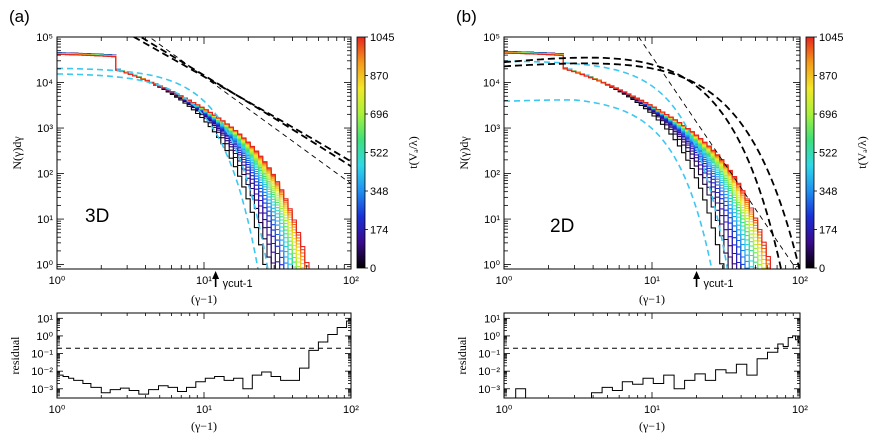 The image size is (872, 434). I want to click on y-tick-label: 10⁴, so click(44, 84).